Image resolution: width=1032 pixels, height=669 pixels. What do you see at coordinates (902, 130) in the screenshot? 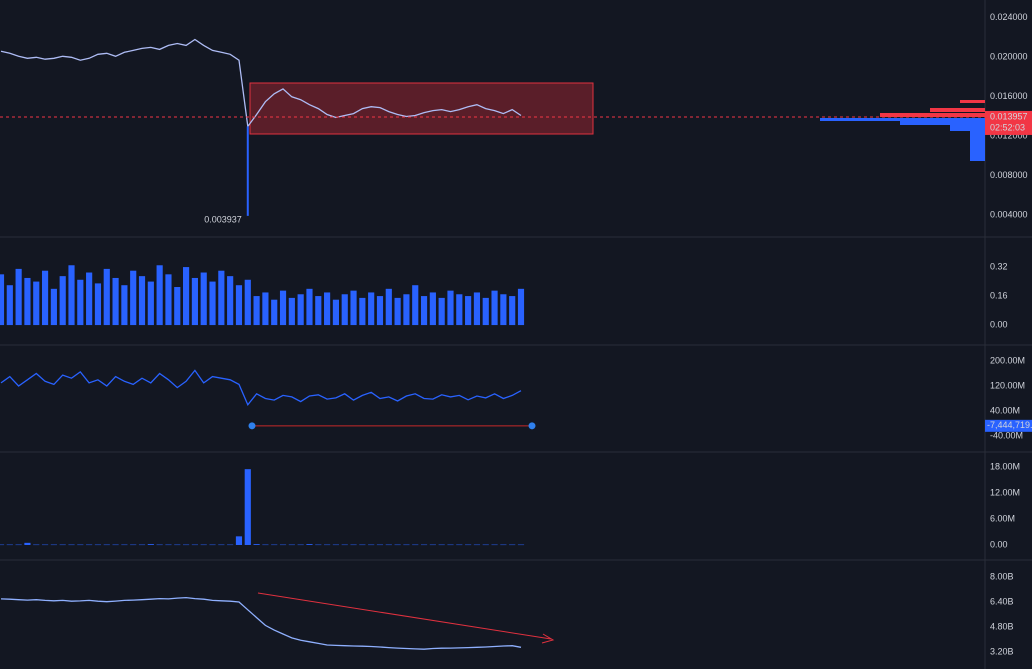
I see `volume-profile` at bounding box center [902, 130].